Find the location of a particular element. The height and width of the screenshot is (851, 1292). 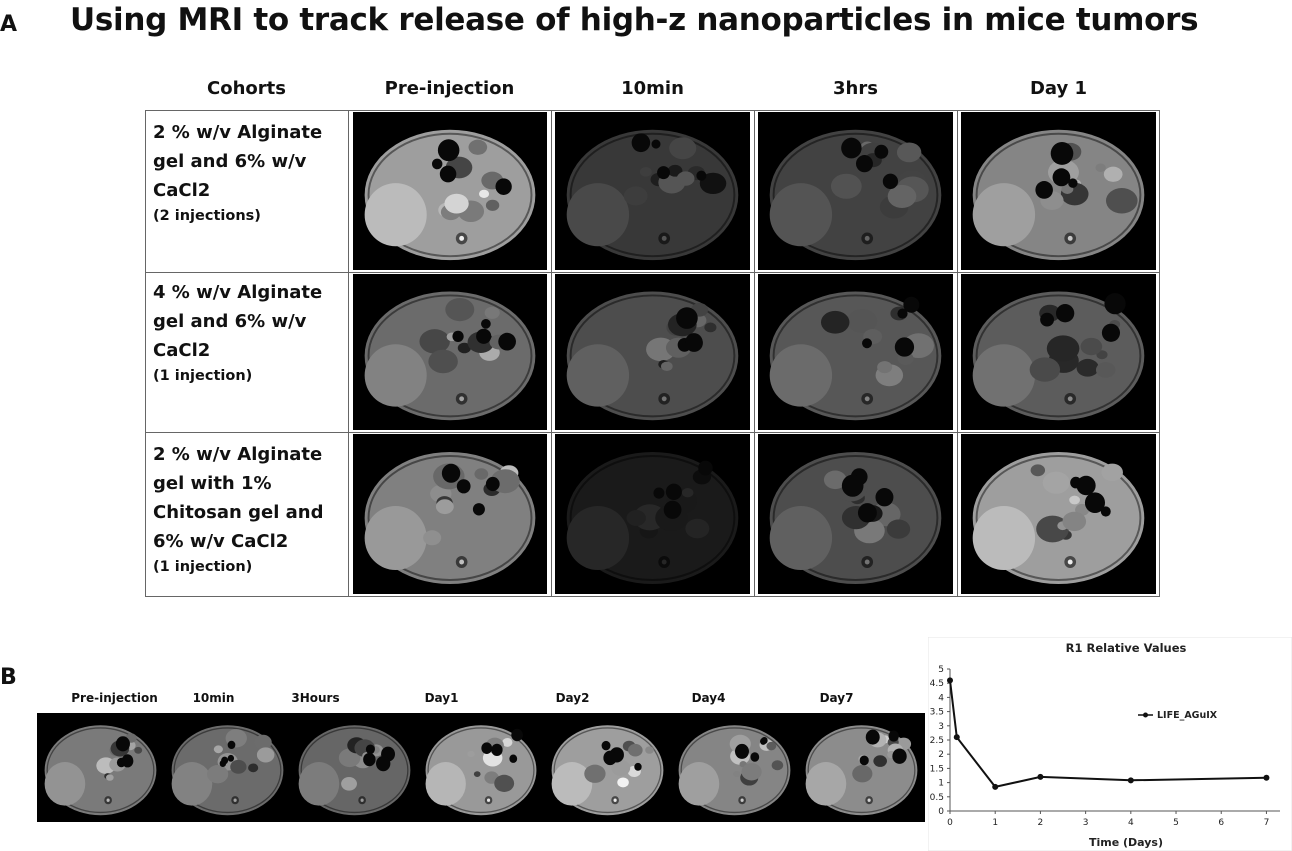

timepoint-label: Pre-injection is located at coordinates (114, 698).